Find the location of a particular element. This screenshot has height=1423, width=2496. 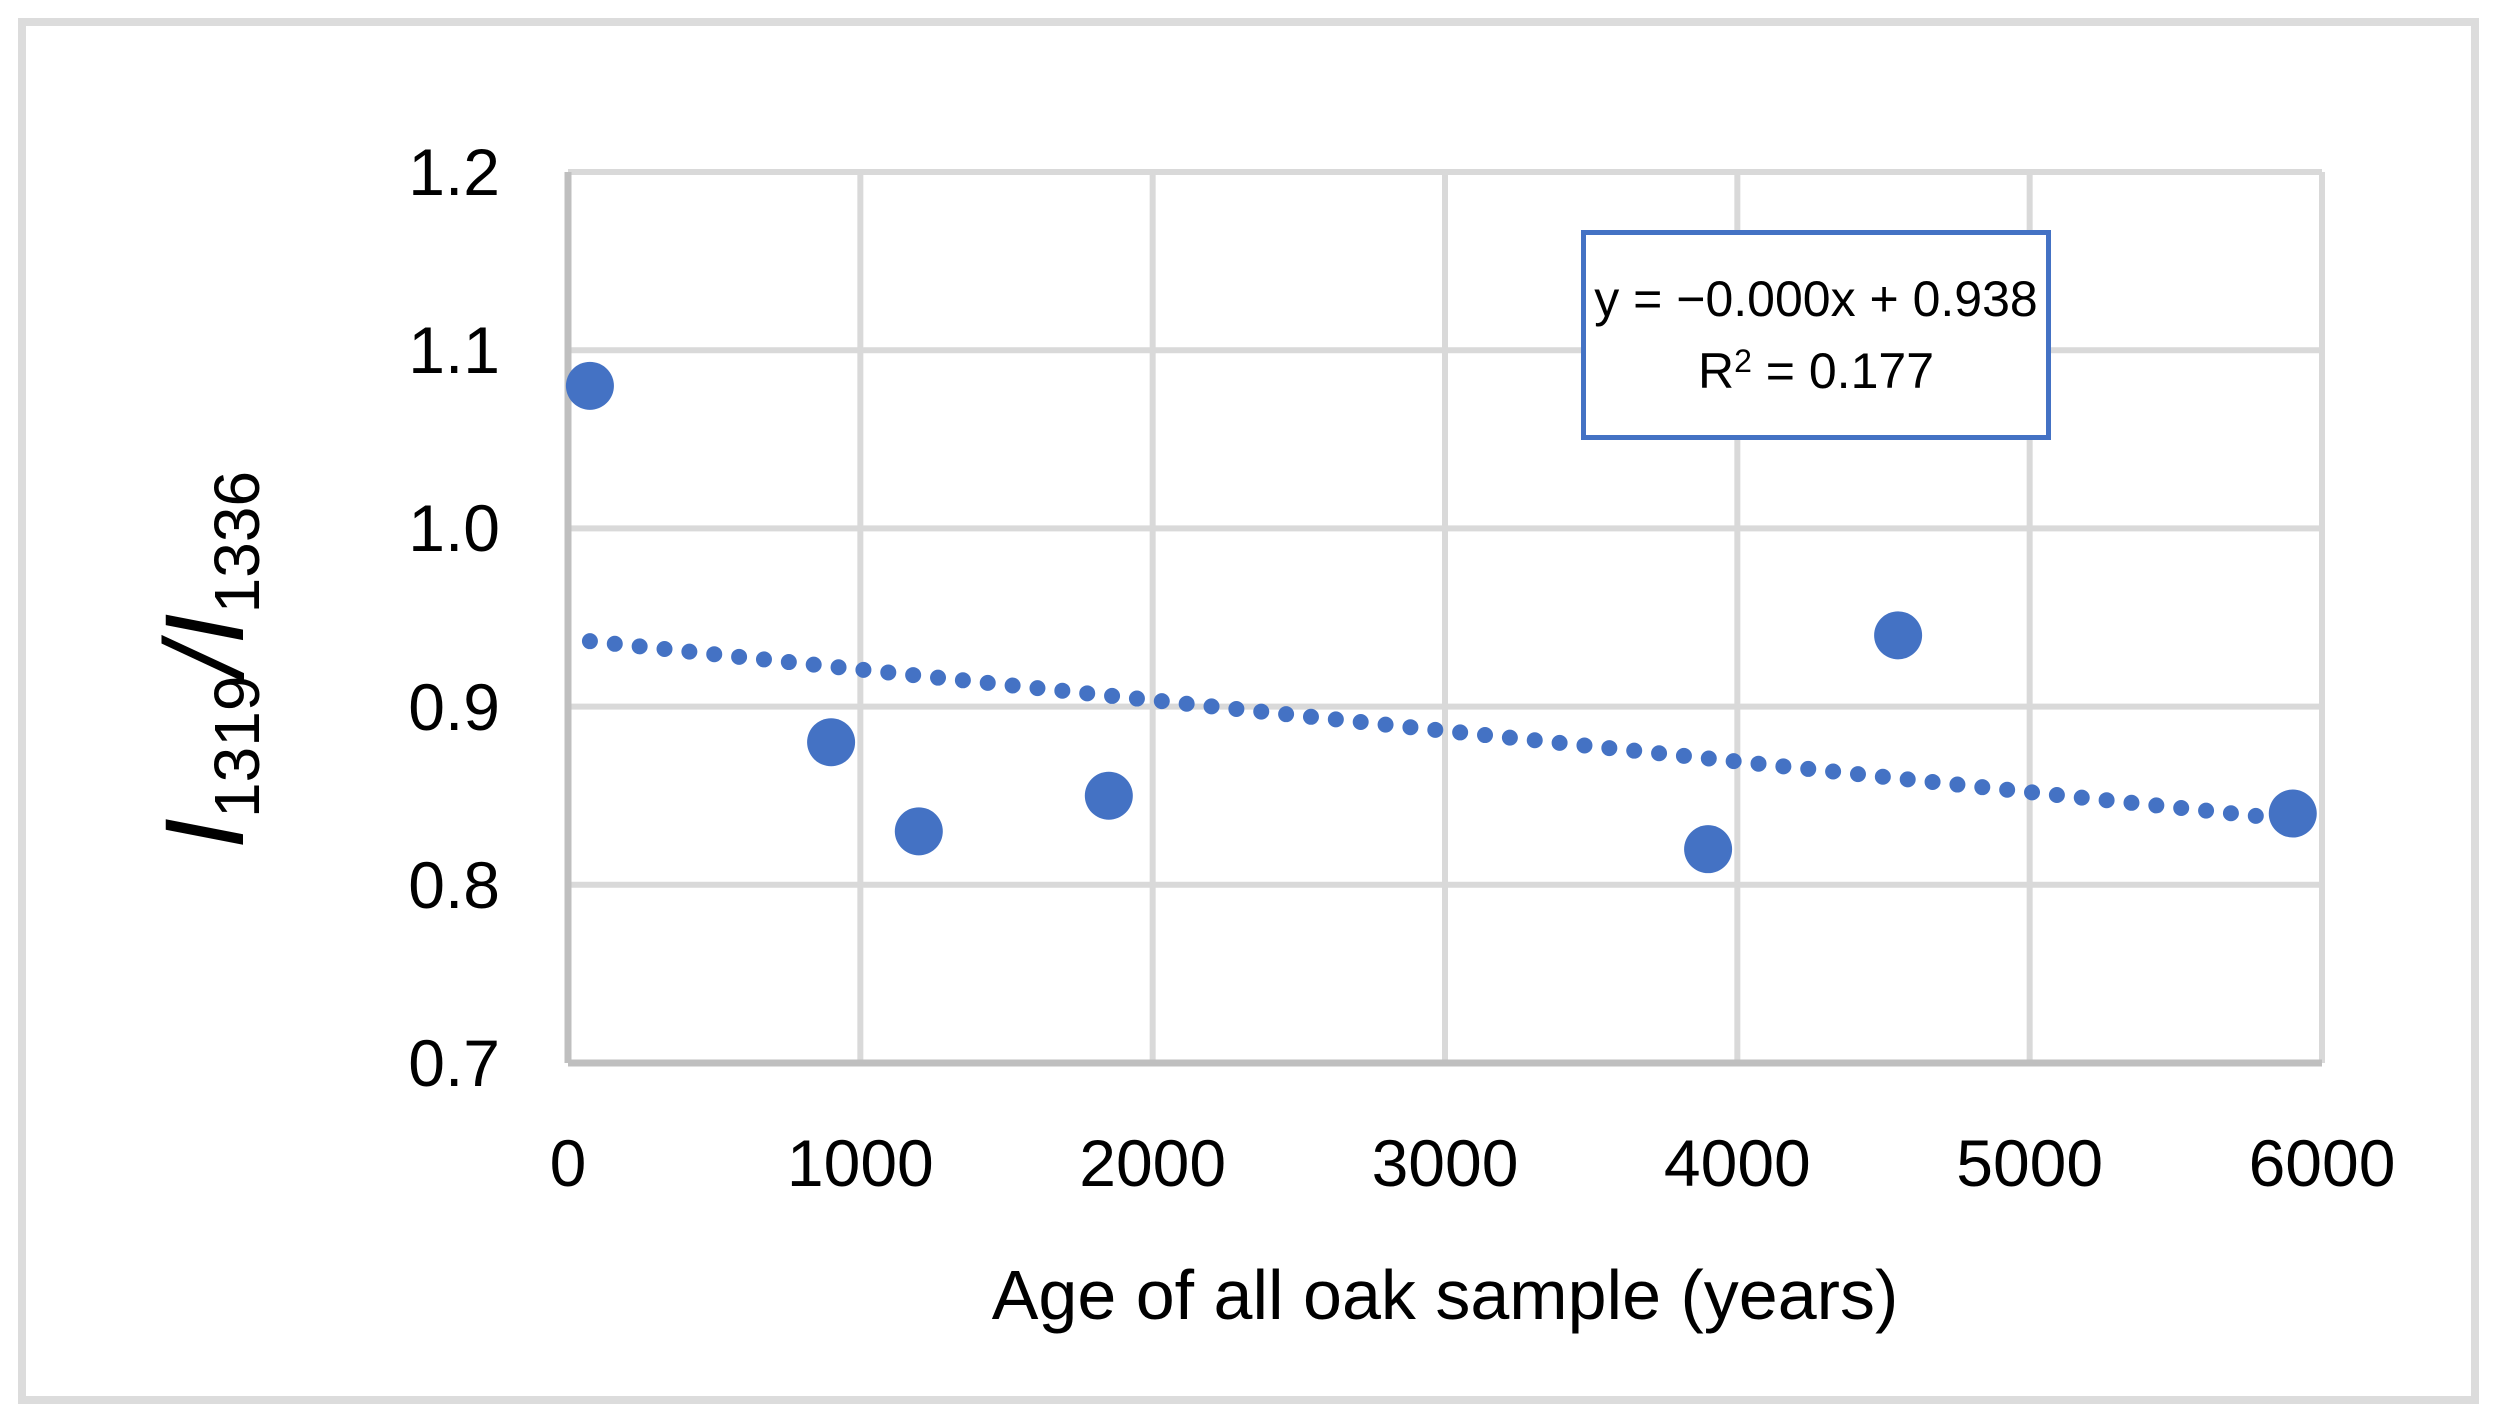

y-axis-symbol-2: I is located at coordinates (204, 629).